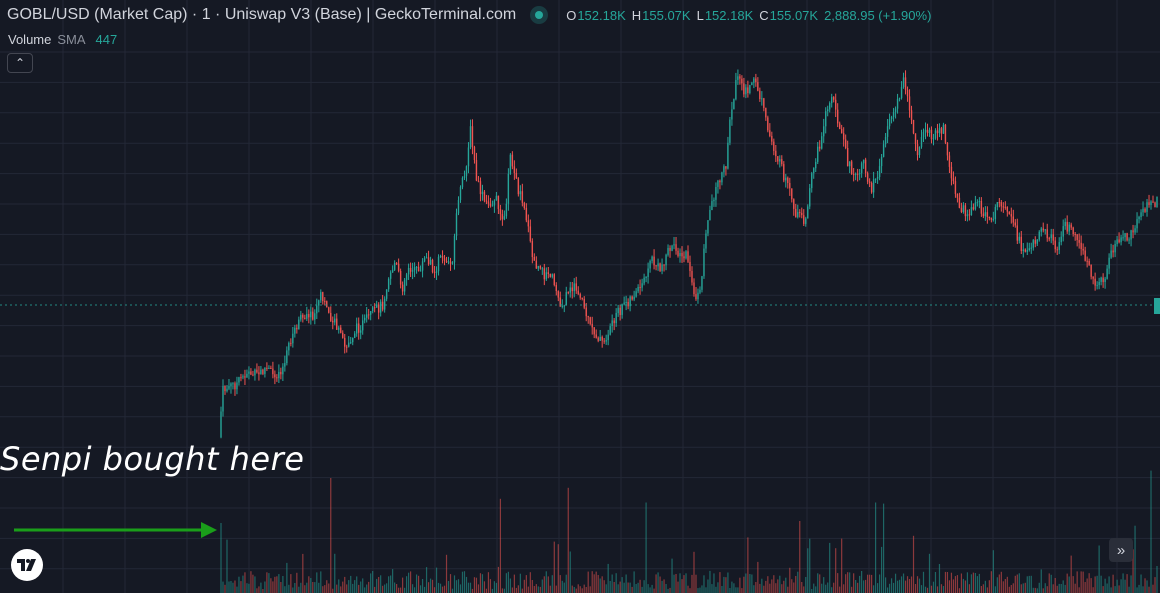 The height and width of the screenshot is (593, 1160). What do you see at coordinates (20, 63) in the screenshot?
I see `collapse-legend-button: ⌃` at bounding box center [20, 63].